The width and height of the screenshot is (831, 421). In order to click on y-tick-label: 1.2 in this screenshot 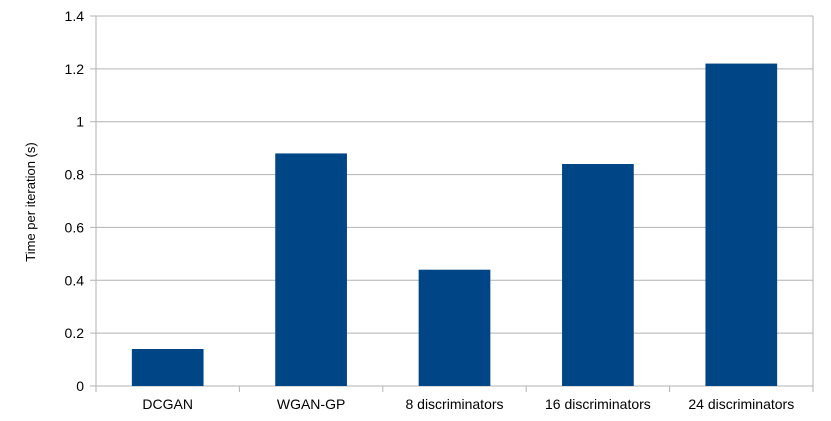, I will do `click(75, 69)`.